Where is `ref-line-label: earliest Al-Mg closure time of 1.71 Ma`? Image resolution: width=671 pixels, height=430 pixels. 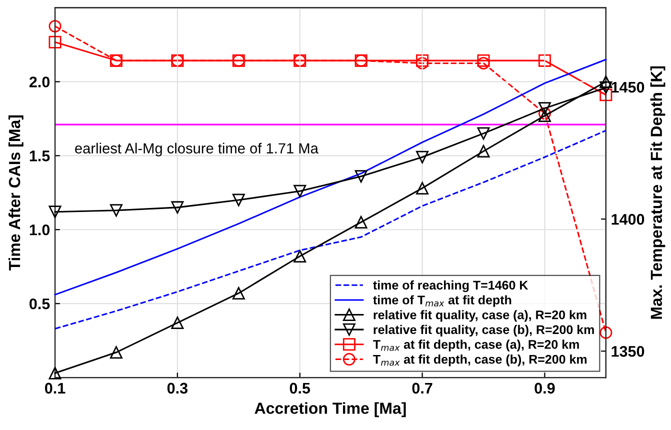
ref-line-label: earliest Al-Mg closure time of 1.71 Ma is located at coordinates (196, 149).